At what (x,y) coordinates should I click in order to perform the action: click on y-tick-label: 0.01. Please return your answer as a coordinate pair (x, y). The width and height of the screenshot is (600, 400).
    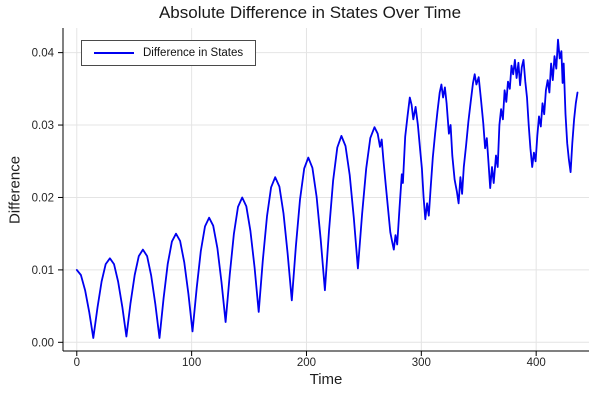
    Looking at the image, I should click on (43, 271).